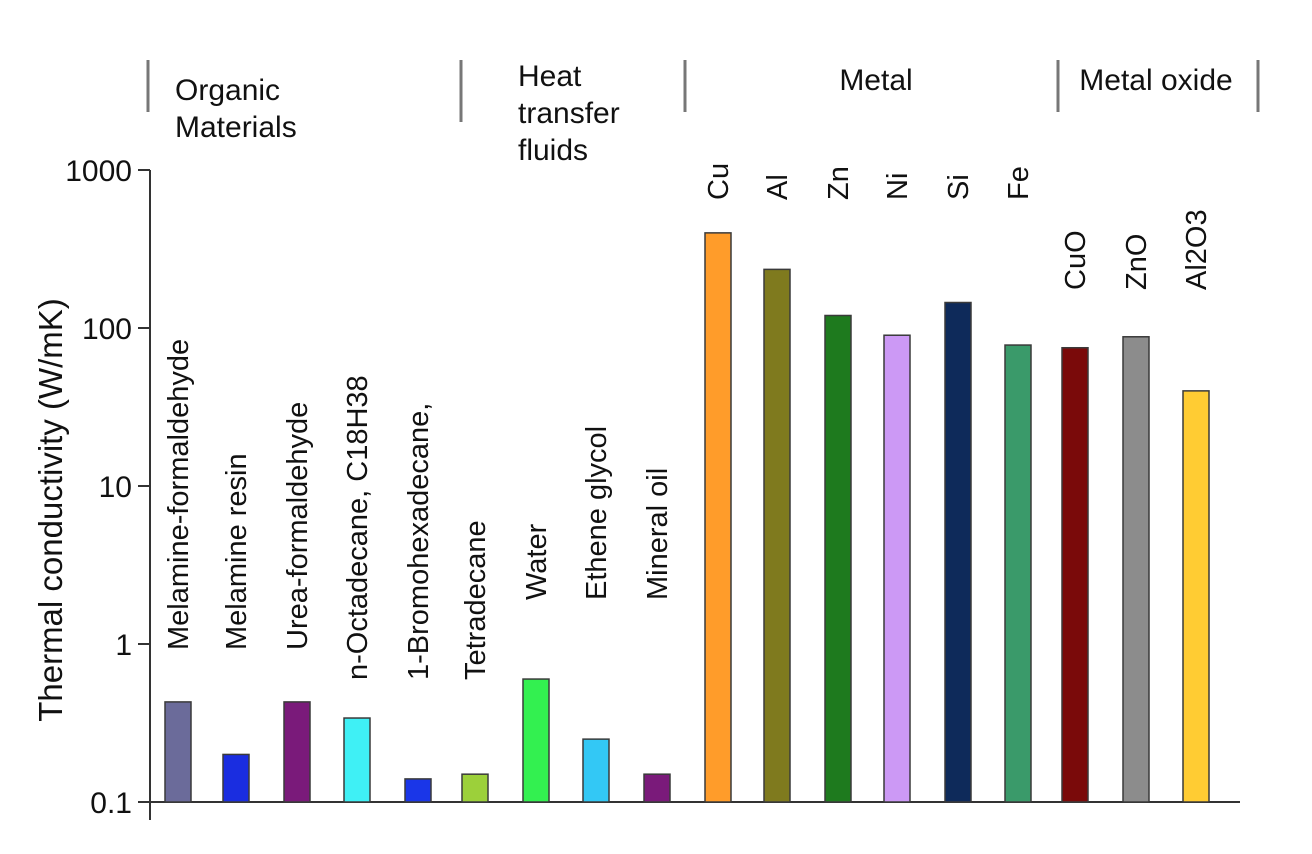  Describe the element at coordinates (875, 80) in the screenshot. I see `group-label: Metal` at that location.